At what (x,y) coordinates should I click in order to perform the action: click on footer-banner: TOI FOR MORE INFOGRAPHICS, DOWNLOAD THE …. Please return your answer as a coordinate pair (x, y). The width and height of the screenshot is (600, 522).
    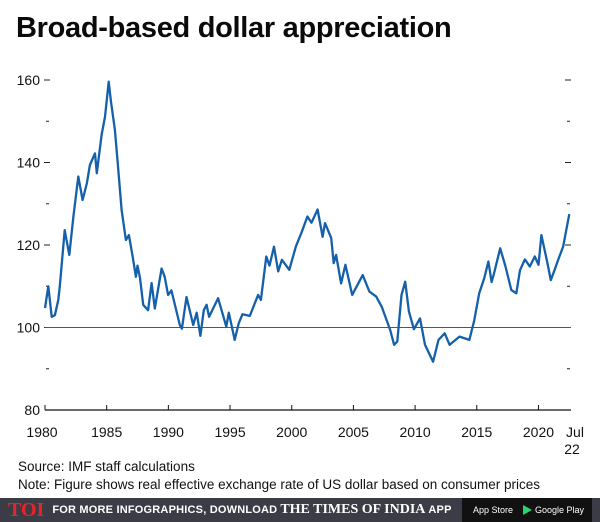
    Looking at the image, I should click on (300, 510).